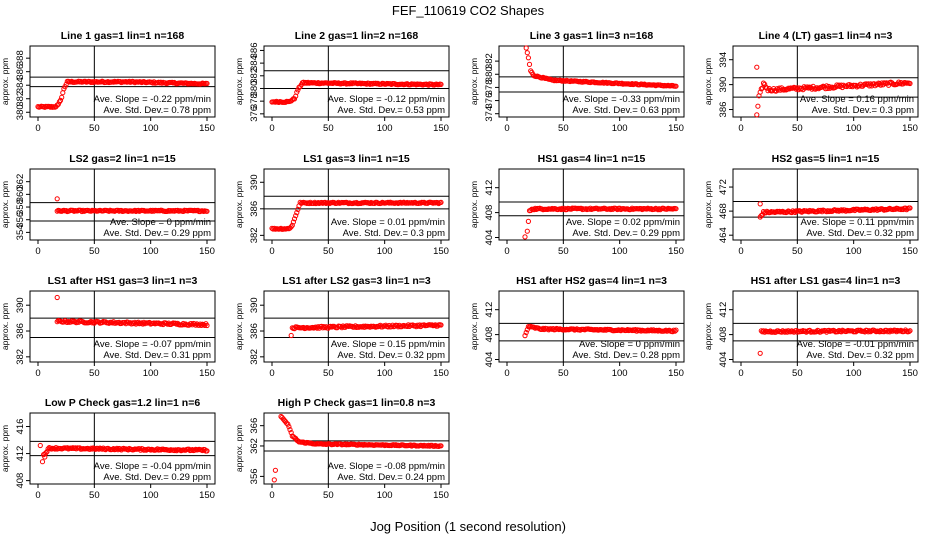 Image resolution: width=936 pixels, height=540 pixels. What do you see at coordinates (391, 477) in the screenshot?
I see `stddev-annotation: Ave. Std. Dev.= 0.24 ppm` at bounding box center [391, 477].